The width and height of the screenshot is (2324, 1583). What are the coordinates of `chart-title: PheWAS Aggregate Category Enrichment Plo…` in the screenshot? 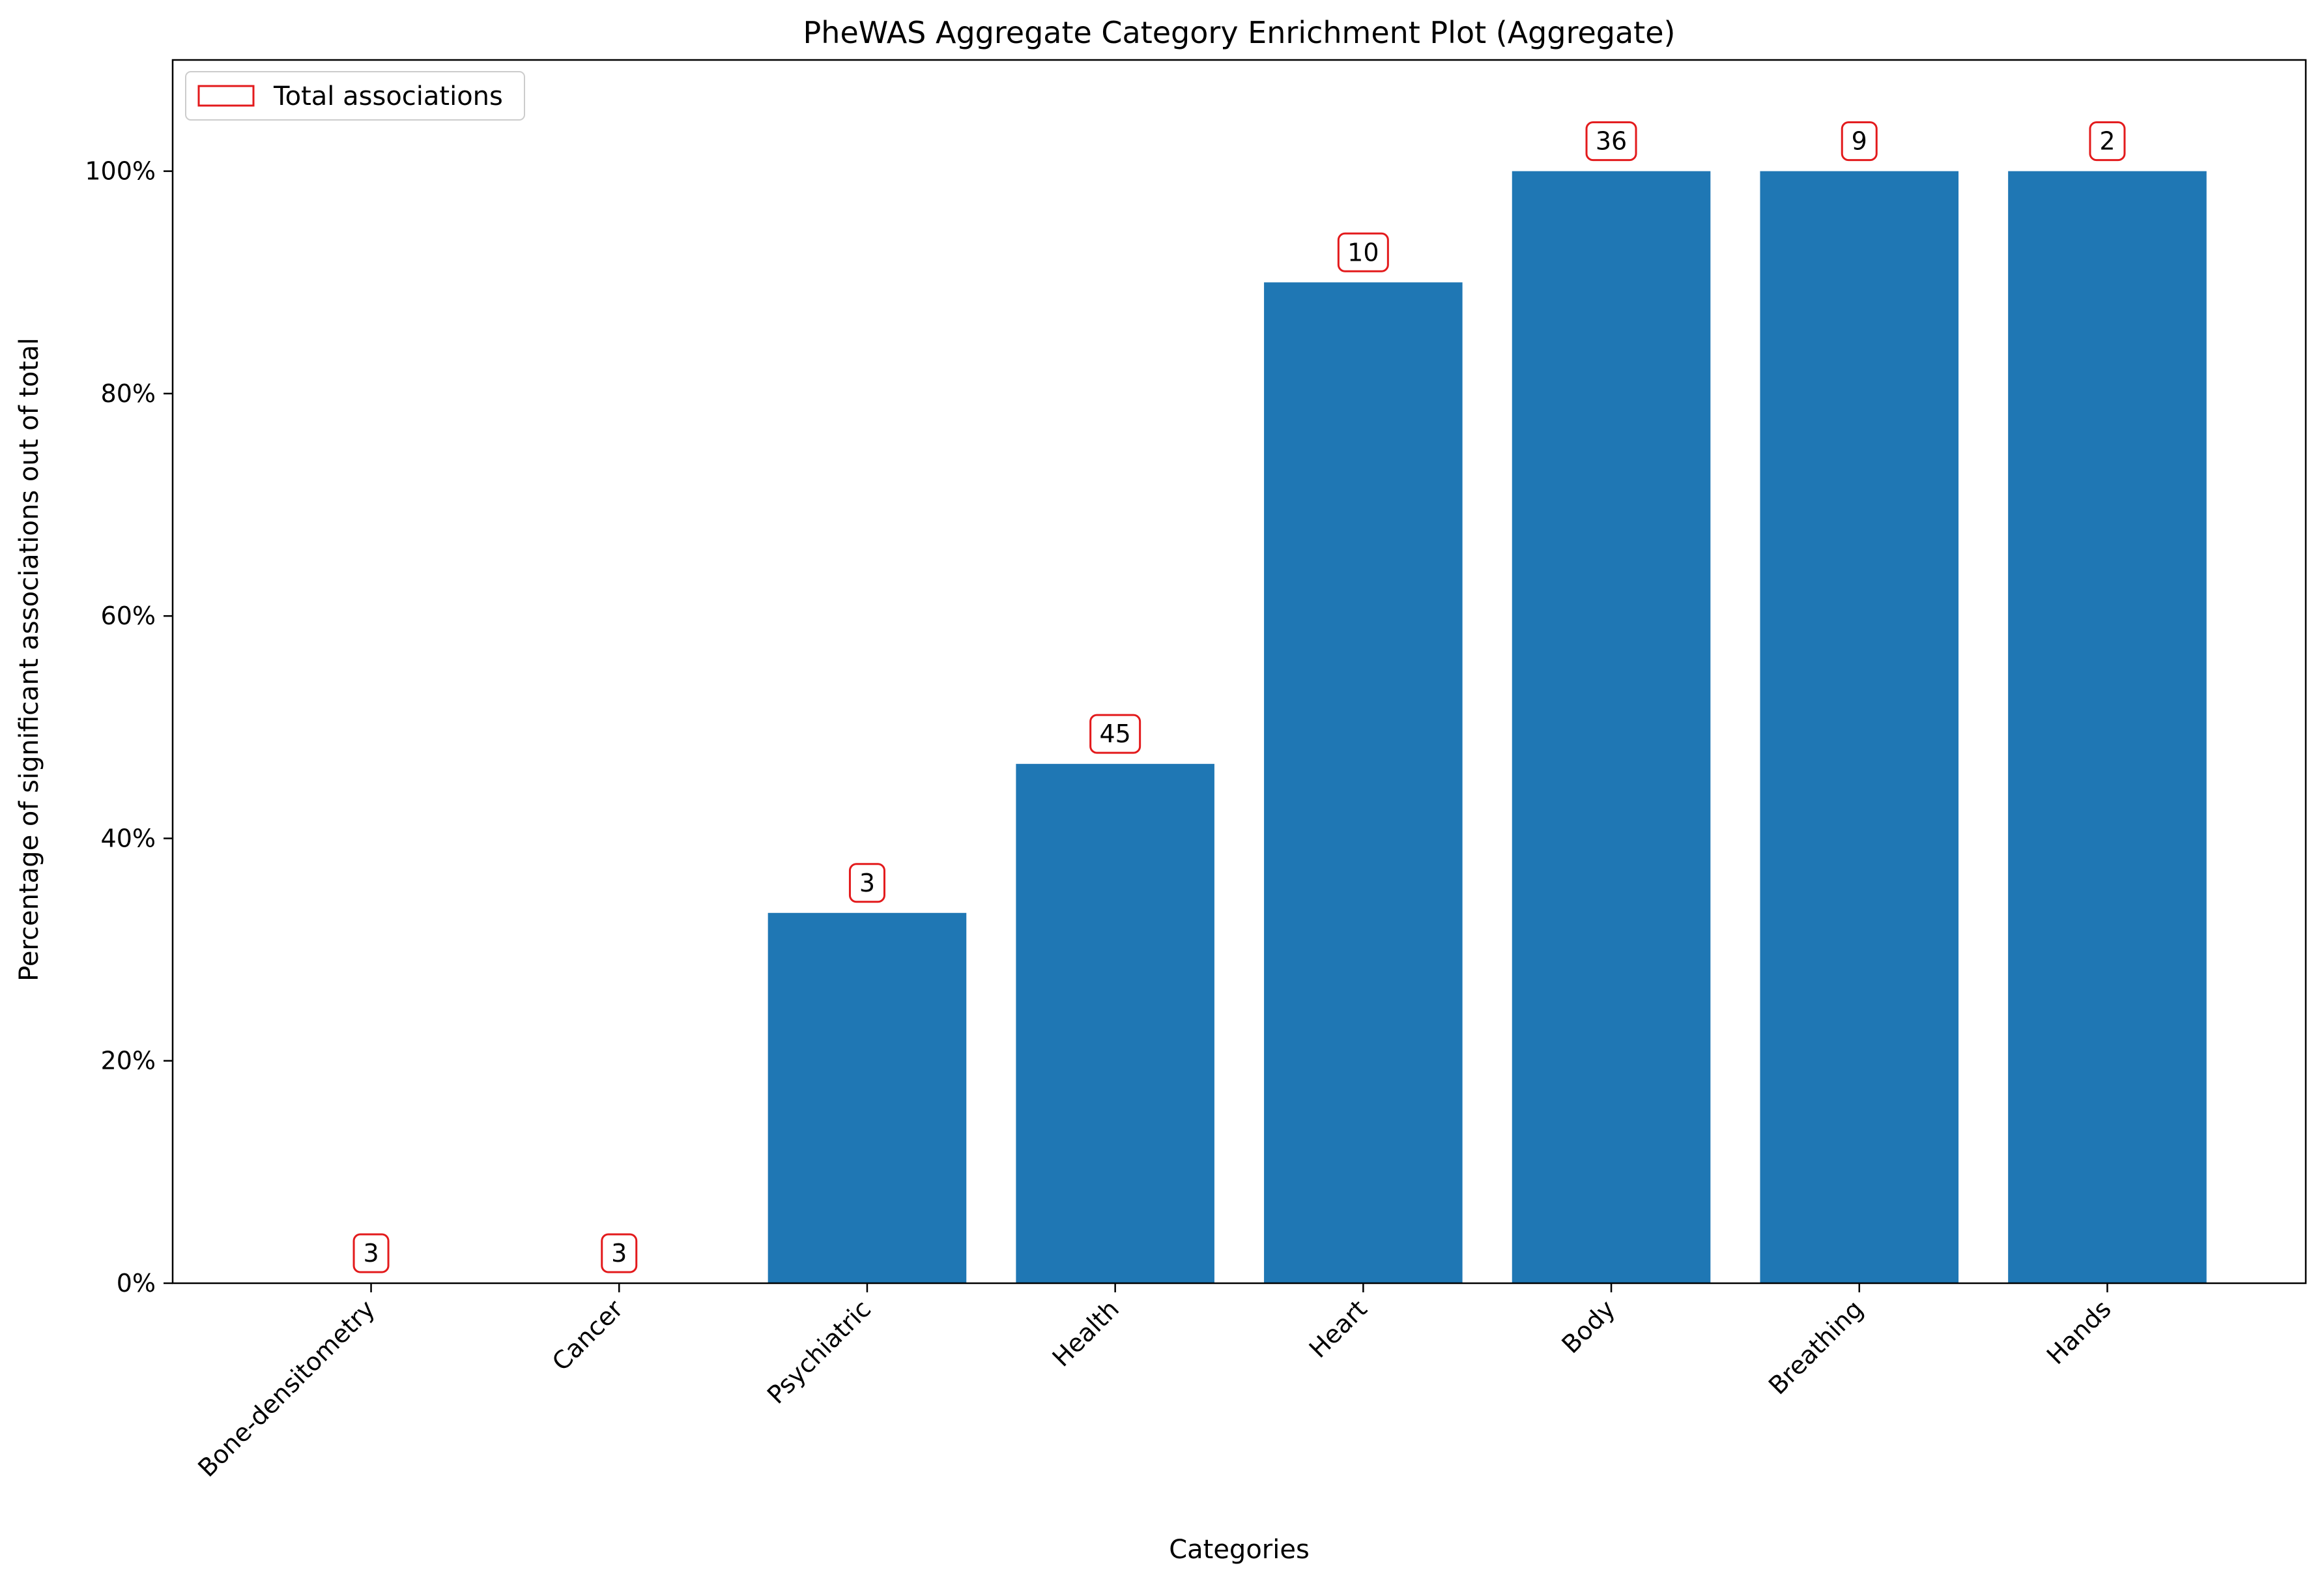 It's located at (1239, 32).